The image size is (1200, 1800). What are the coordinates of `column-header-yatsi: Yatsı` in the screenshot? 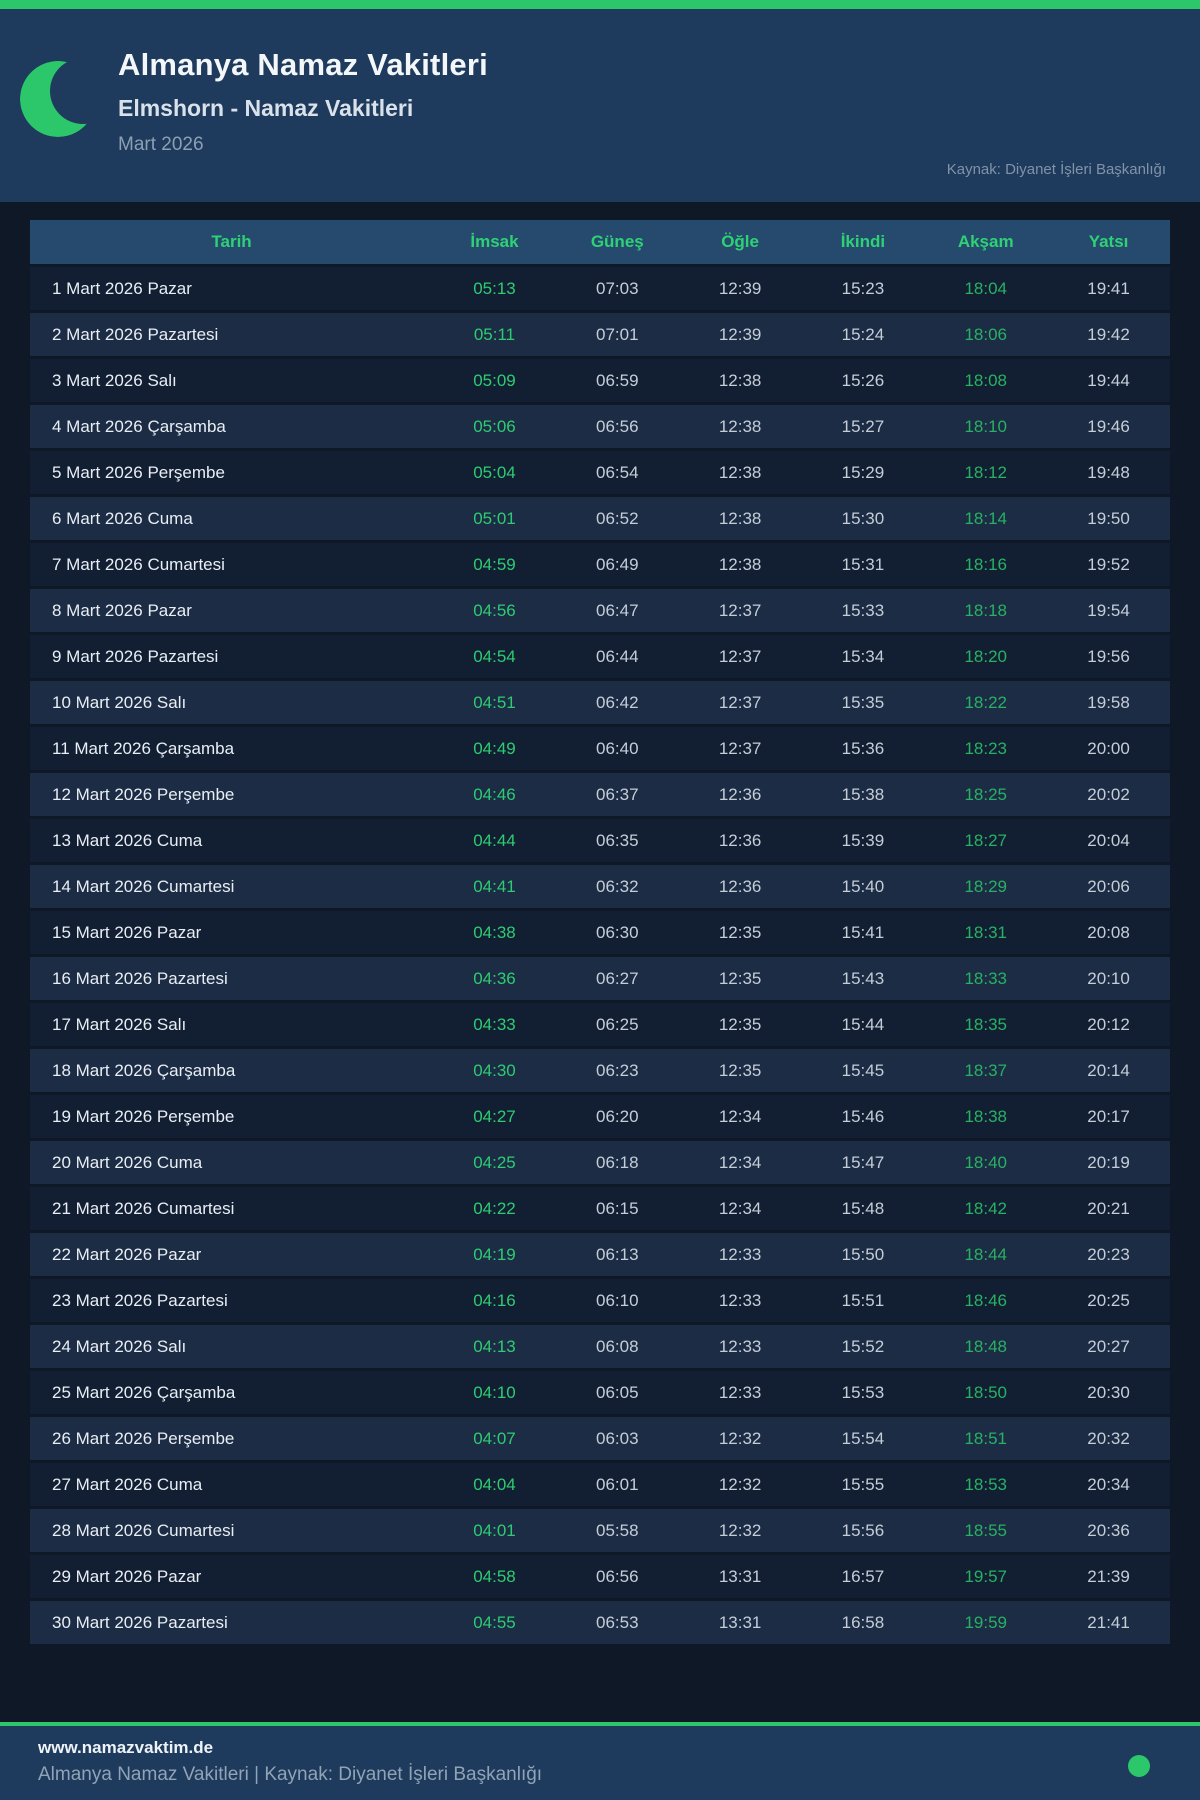 It's located at (1108, 242).